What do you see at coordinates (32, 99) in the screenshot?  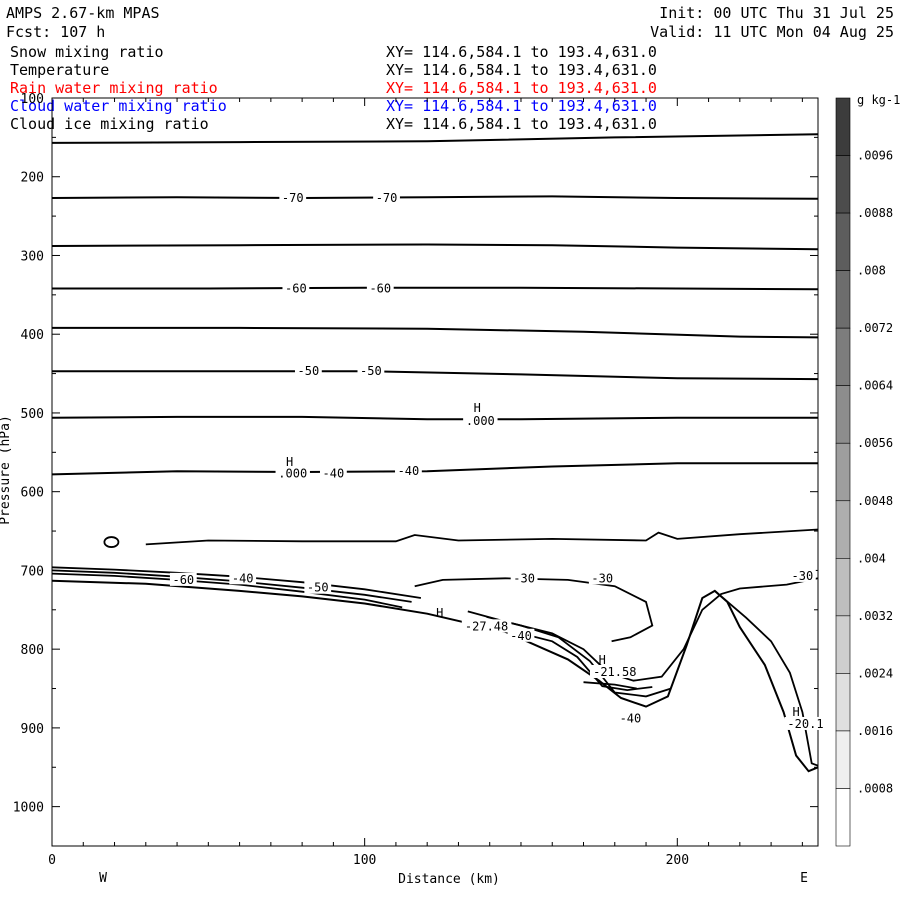 I see `y-tick-label: 100` at bounding box center [32, 99].